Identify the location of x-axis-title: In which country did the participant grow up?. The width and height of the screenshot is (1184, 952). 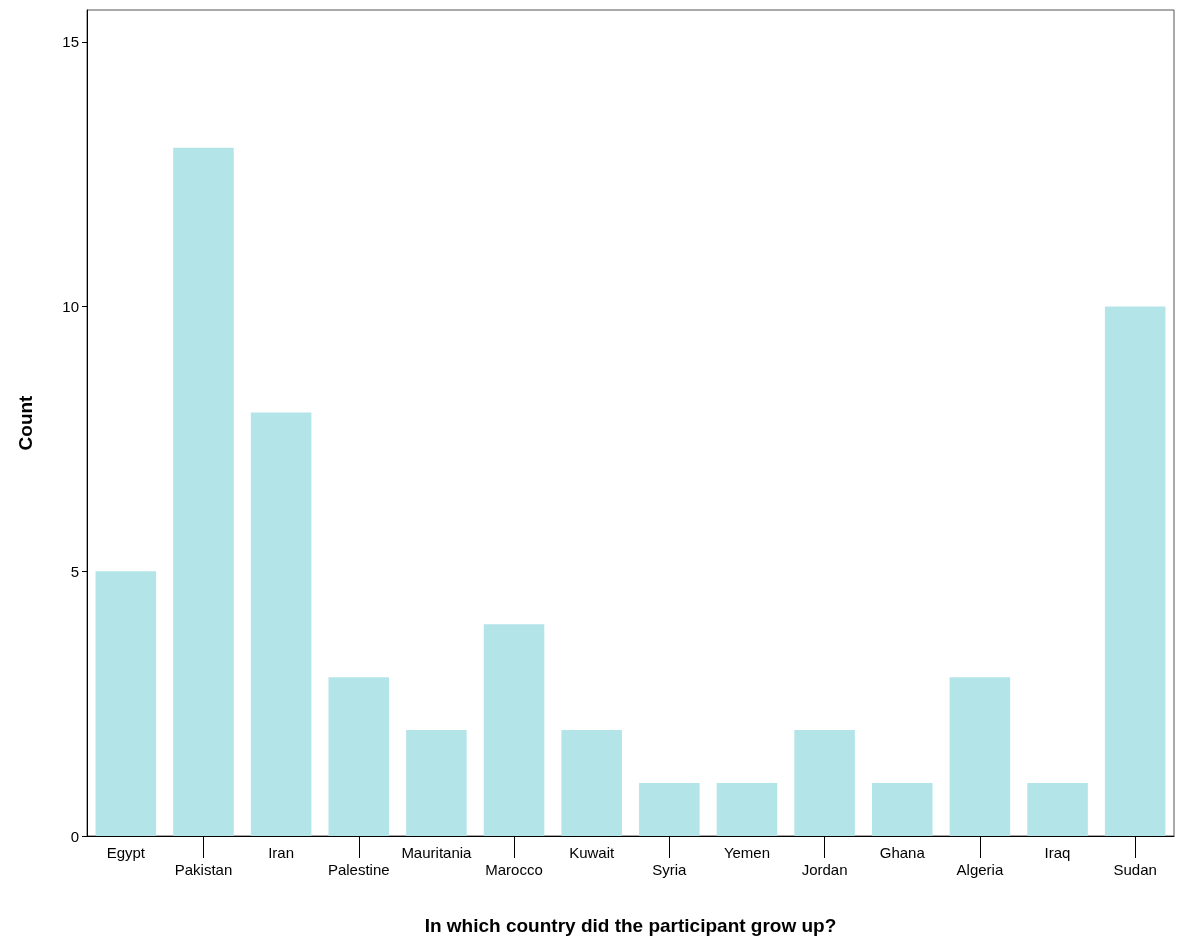
(630, 925).